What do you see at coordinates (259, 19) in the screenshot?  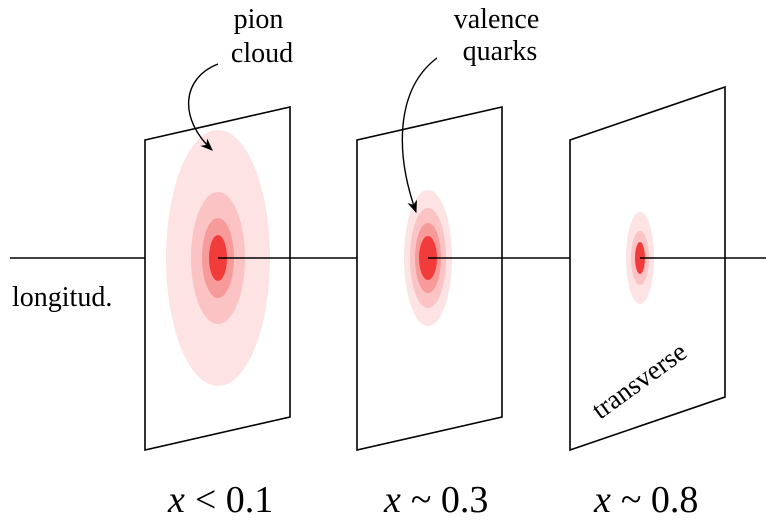 I see `pion-cloud-line-1: pion` at bounding box center [259, 19].